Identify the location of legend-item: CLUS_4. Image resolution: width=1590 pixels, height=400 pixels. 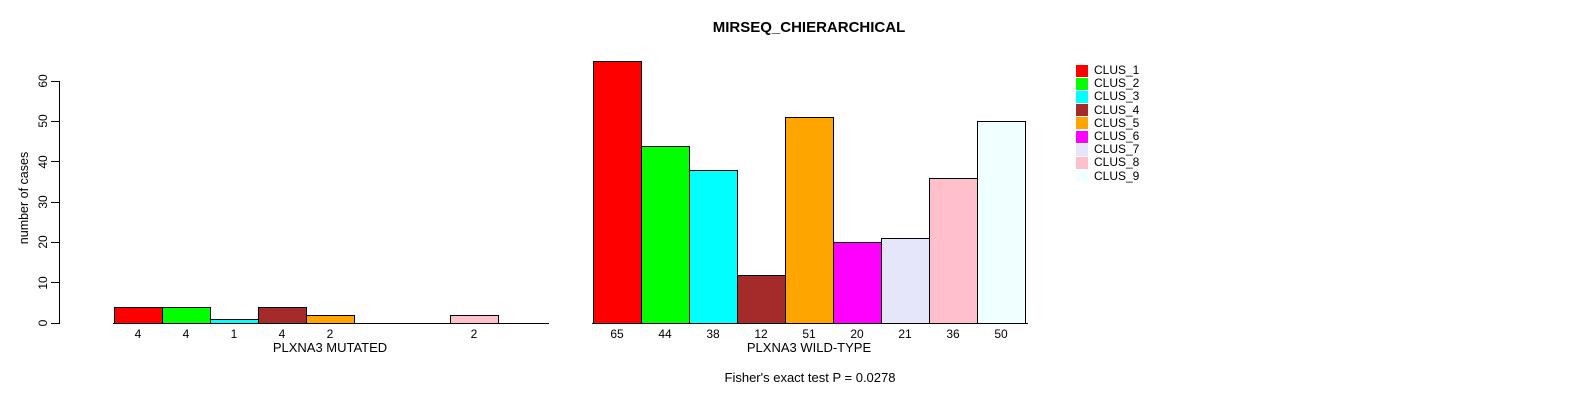
(1108, 109).